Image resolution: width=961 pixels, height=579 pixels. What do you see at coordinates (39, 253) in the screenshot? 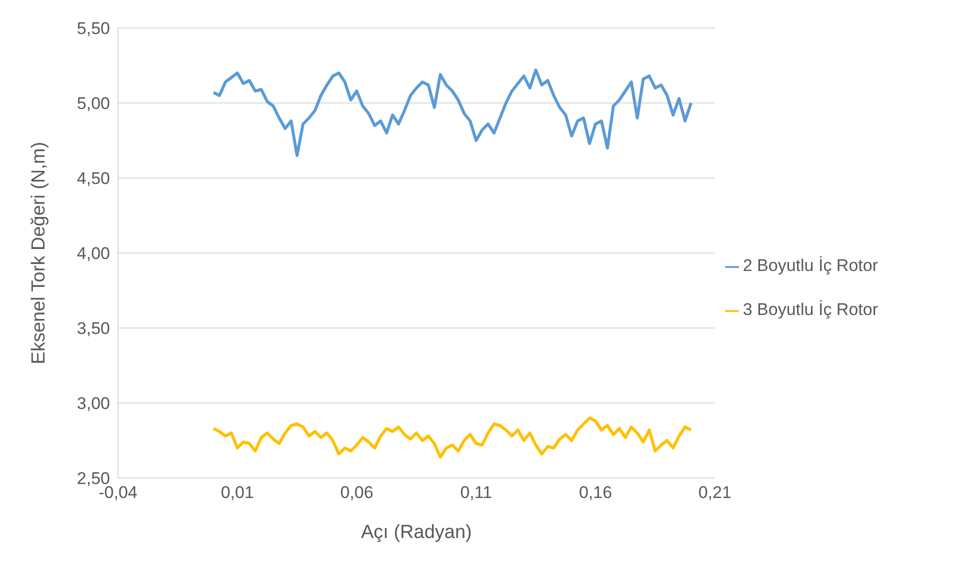
I see `y-axis-title: Eksenel Tork Değeri (N,m)` at bounding box center [39, 253].